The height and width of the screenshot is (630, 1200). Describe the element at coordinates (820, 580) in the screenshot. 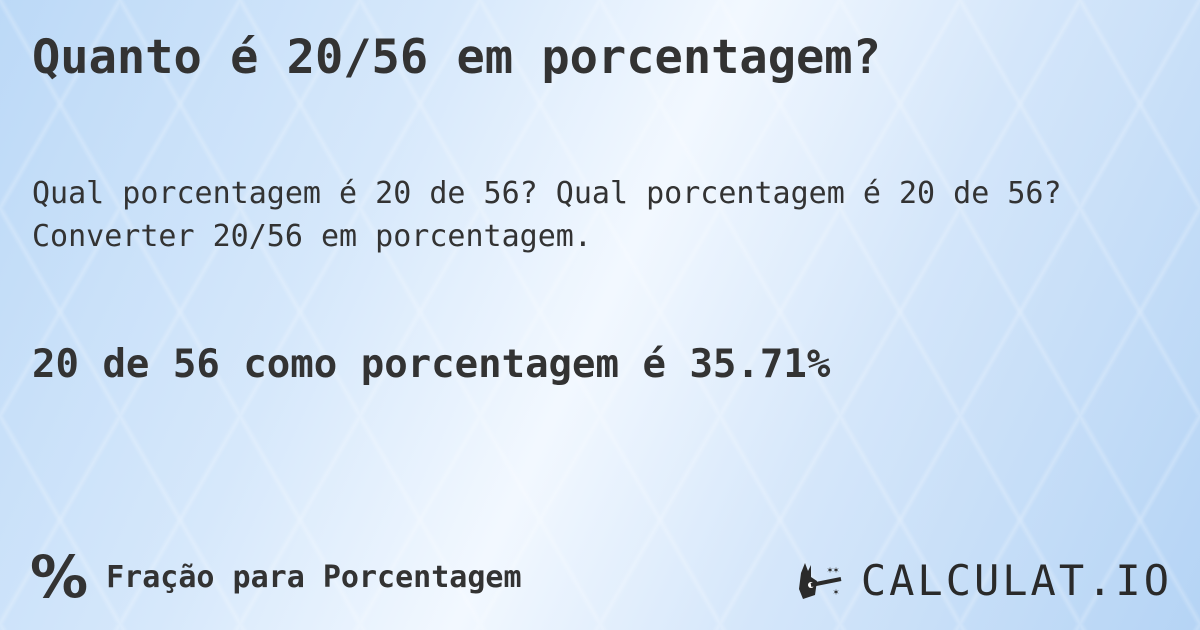

I see `magic-hand-wand-icon: ✶✶ ✶` at that location.